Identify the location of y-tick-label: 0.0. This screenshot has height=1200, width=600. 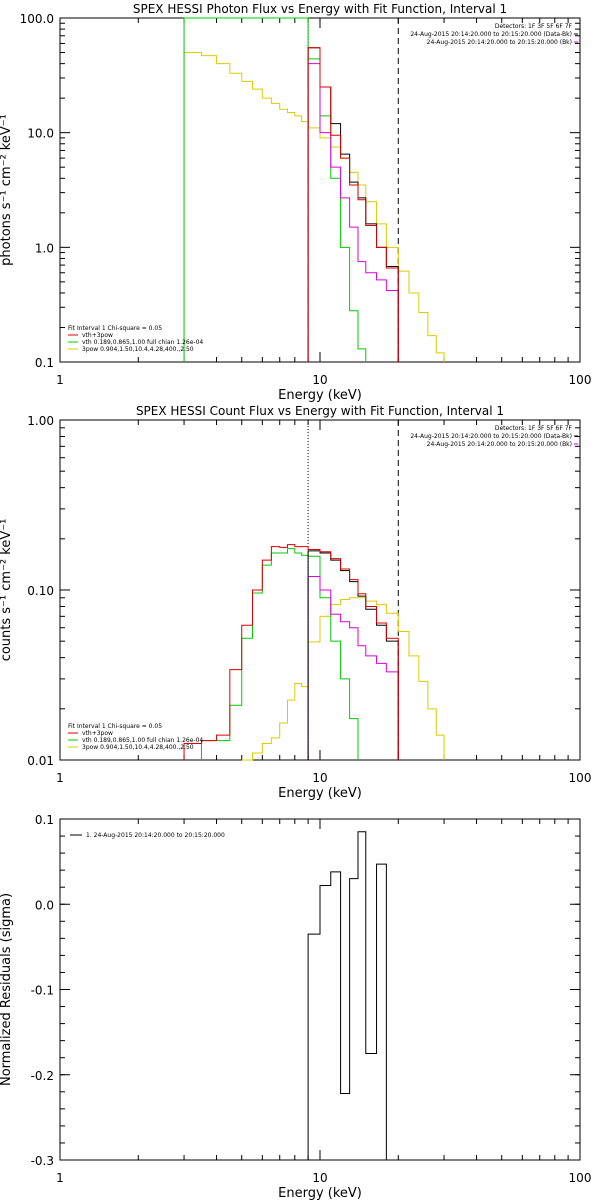
(44, 905).